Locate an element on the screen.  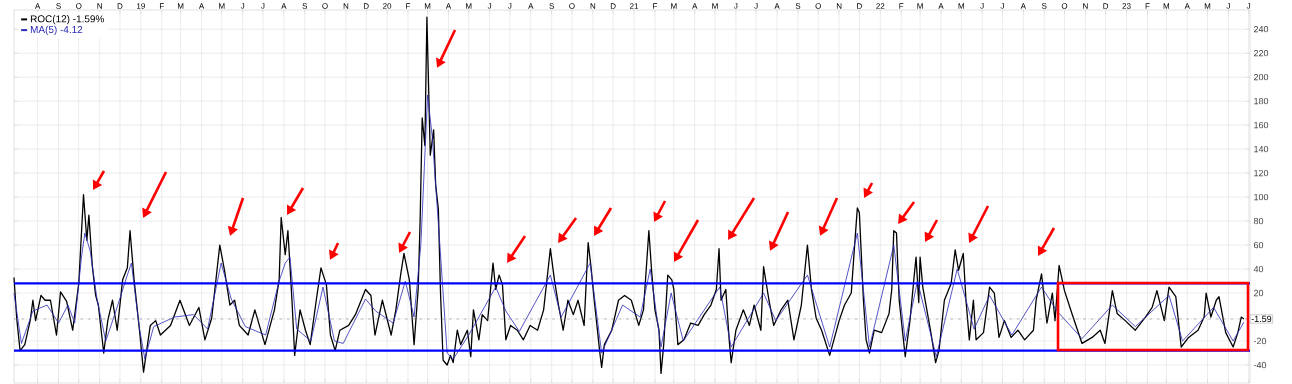
y-tick-label: 200 is located at coordinates (1261, 77).